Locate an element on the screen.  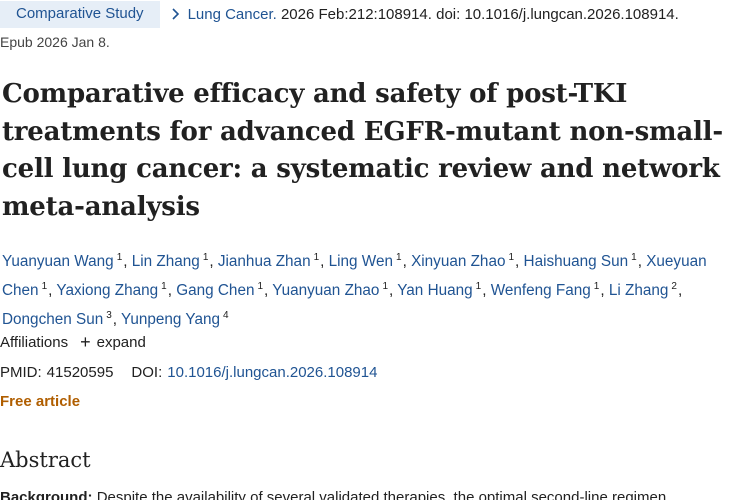
author-item: Xinyuan Zhao 1, is located at coordinates (467, 261).